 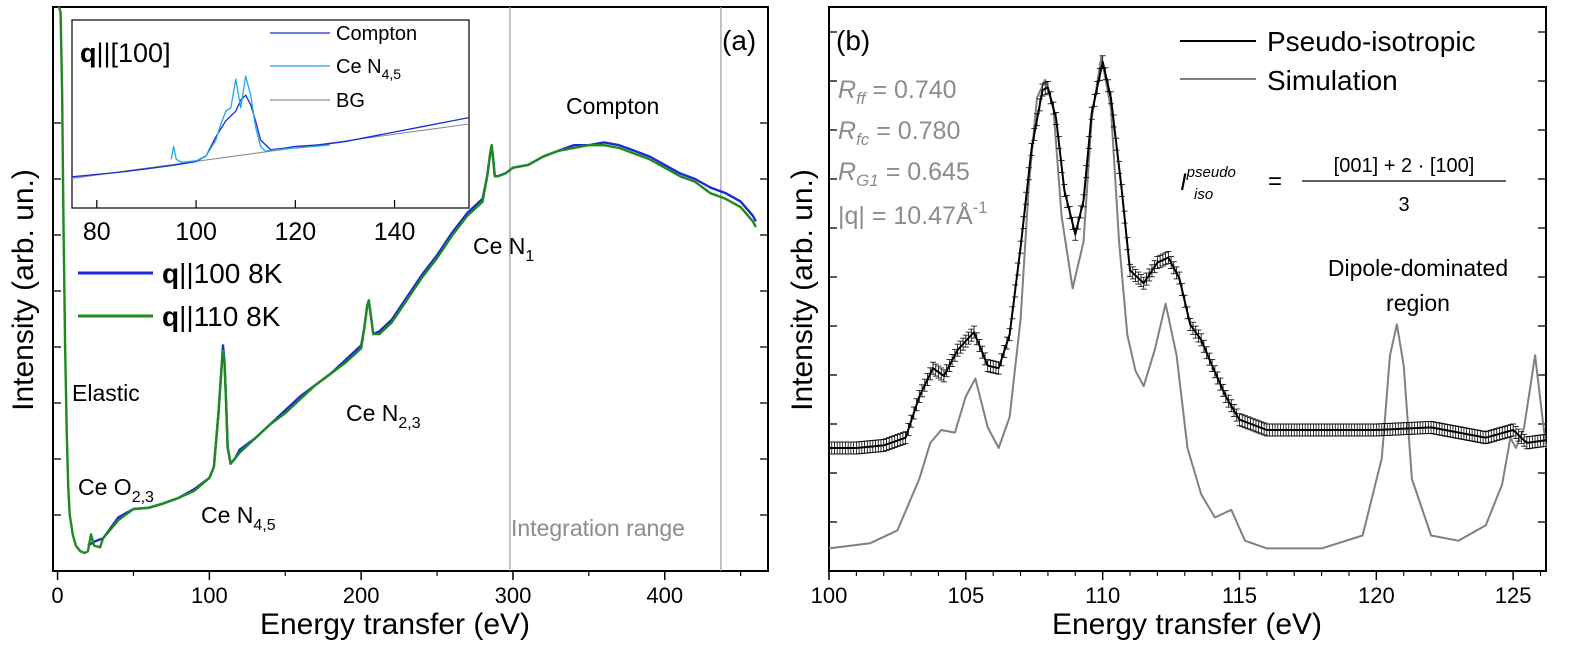 What do you see at coordinates (802, 290) in the screenshot?
I see `panel-b-y-axis-label: Intensity (arb. un.)` at bounding box center [802, 290].